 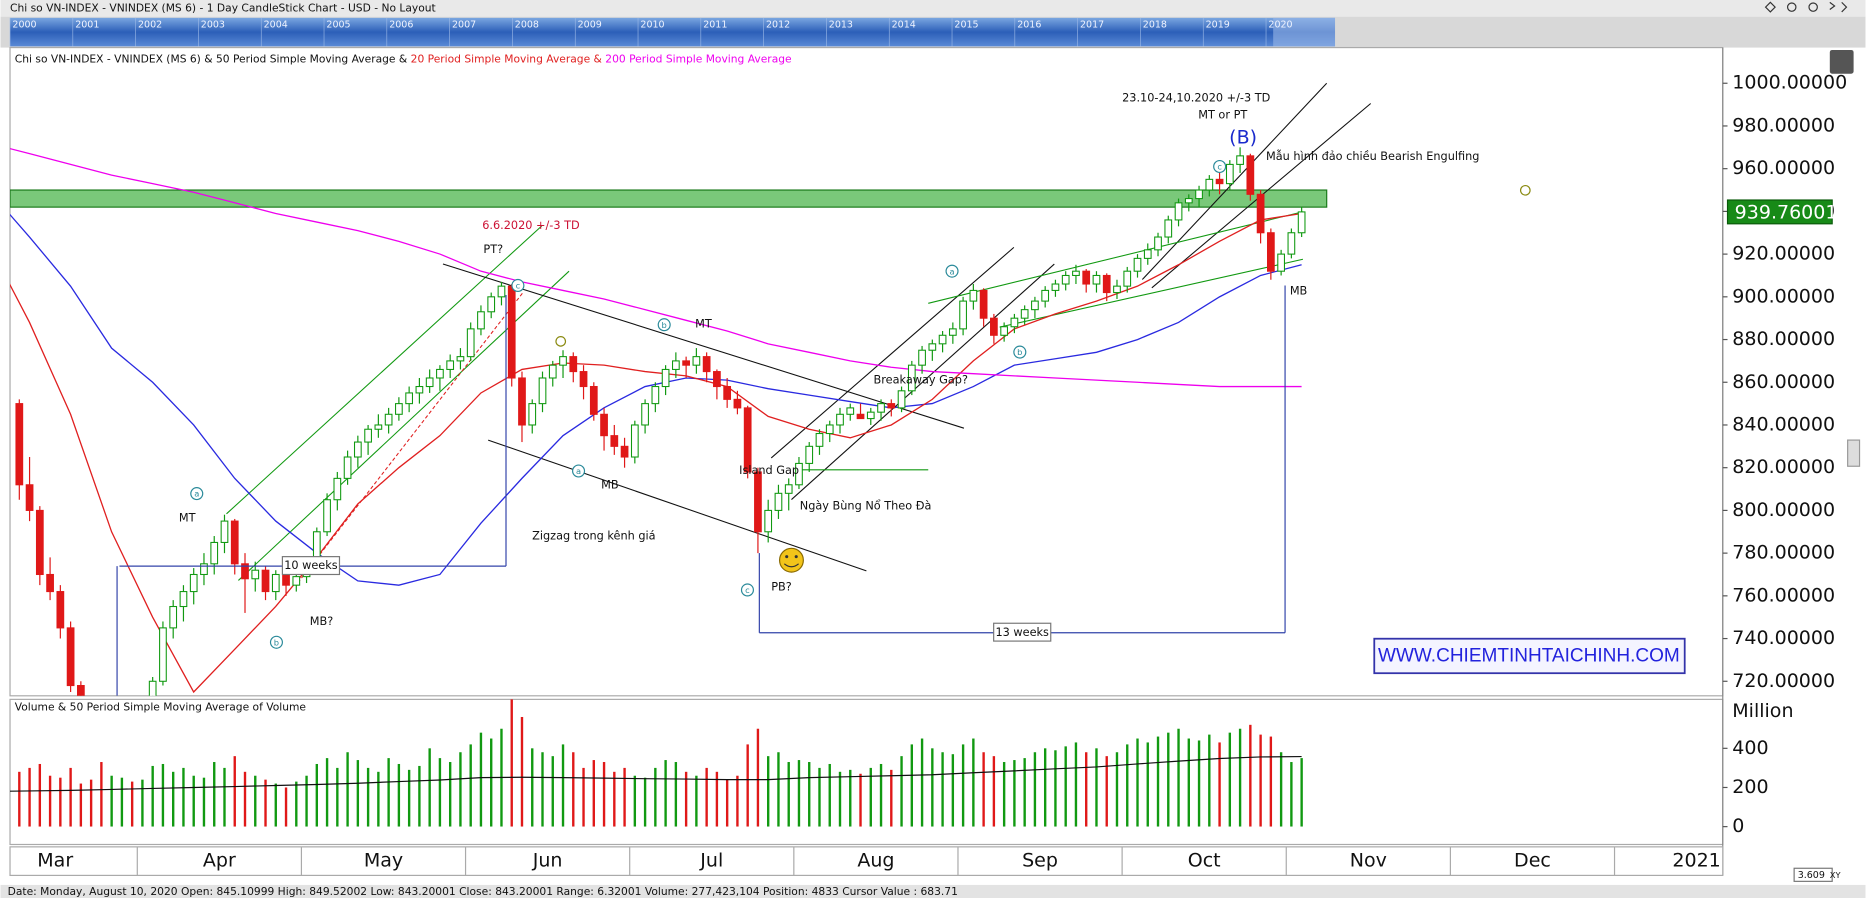 I want to click on wave-label: c, so click(x=747, y=590).